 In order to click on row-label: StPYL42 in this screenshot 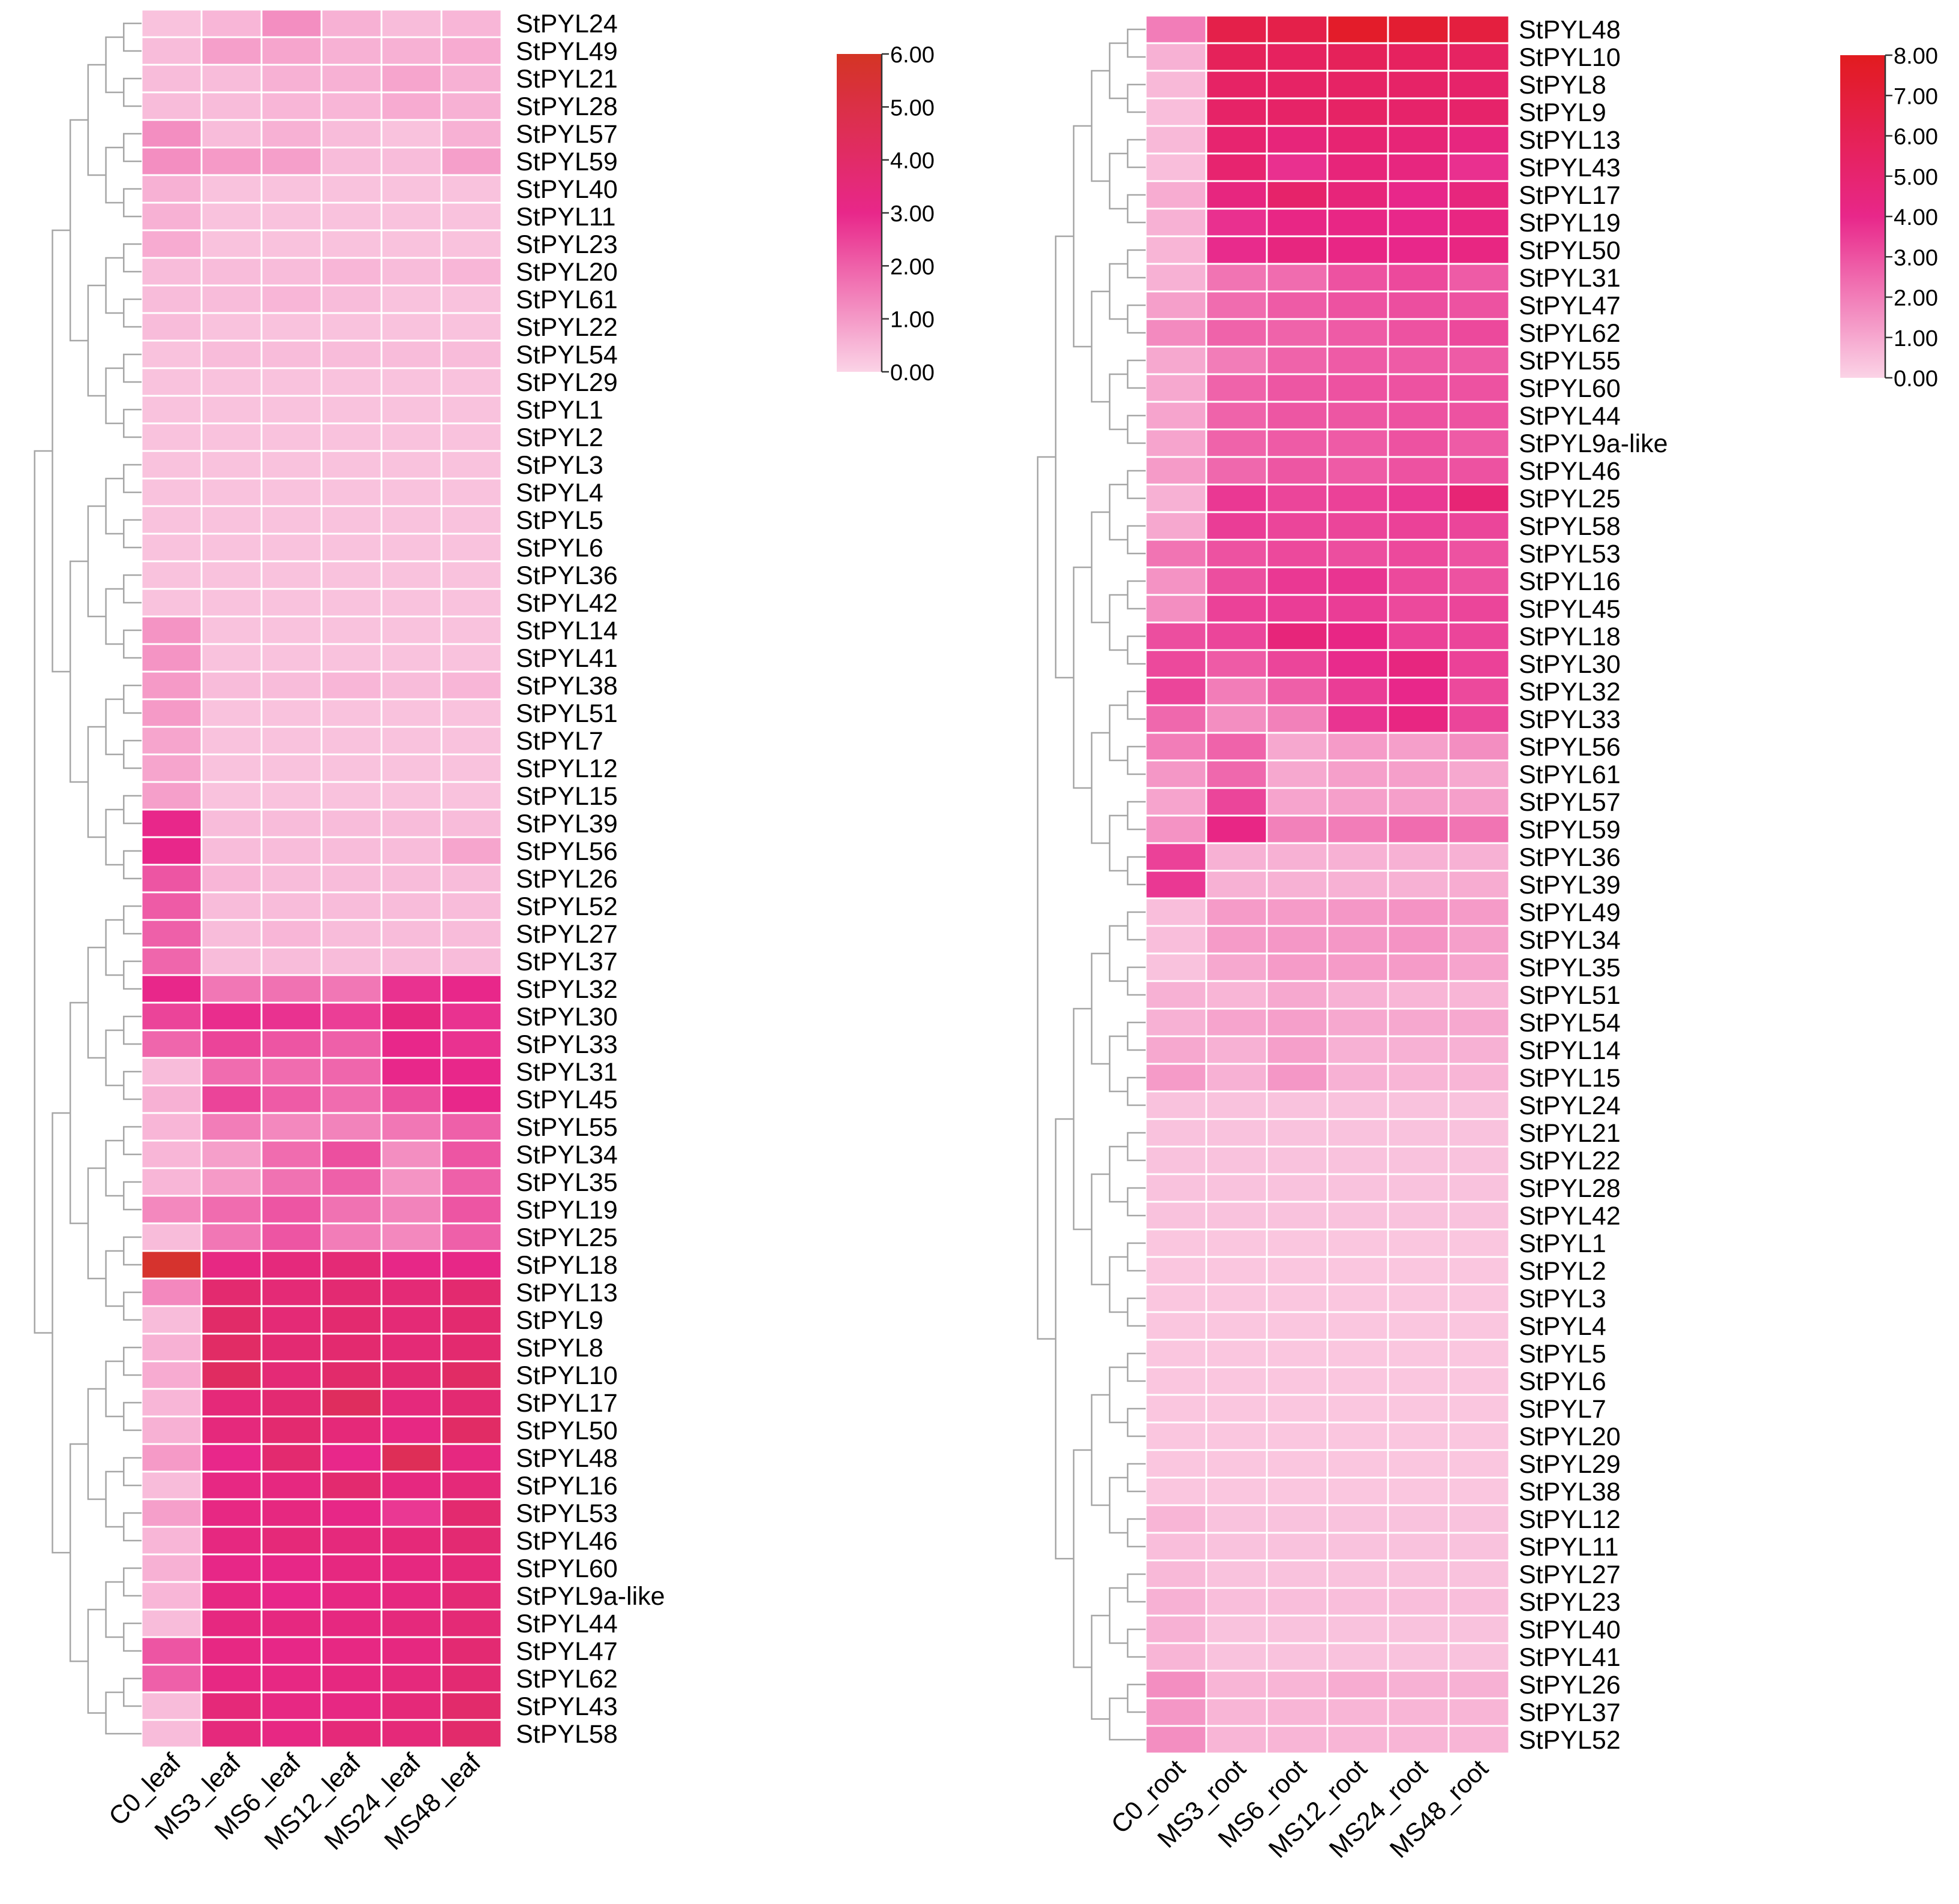, I will do `click(1570, 1217)`.